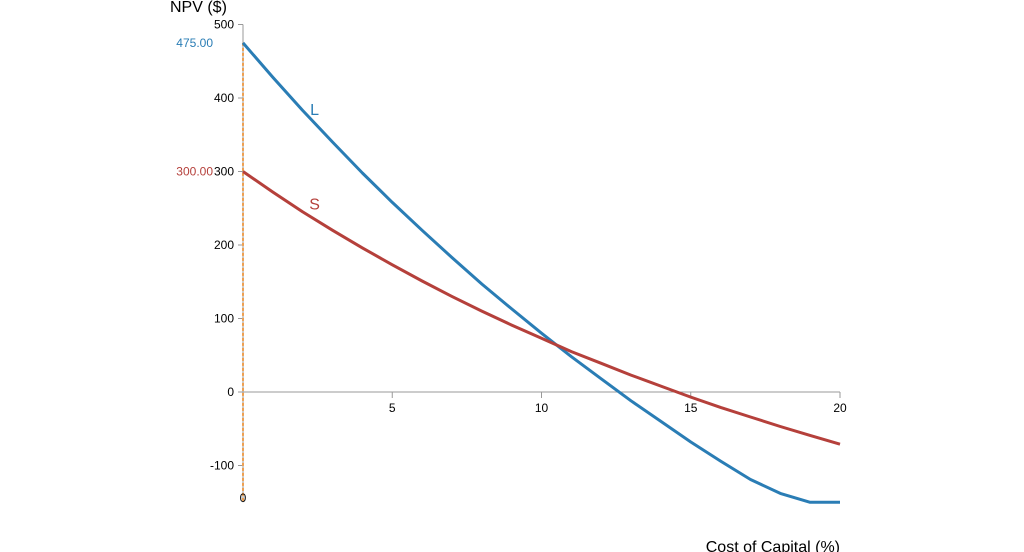 This screenshot has width=1024, height=552. Describe the element at coordinates (198, 8) in the screenshot. I see `y-axis-title: NPV ($)` at that location.